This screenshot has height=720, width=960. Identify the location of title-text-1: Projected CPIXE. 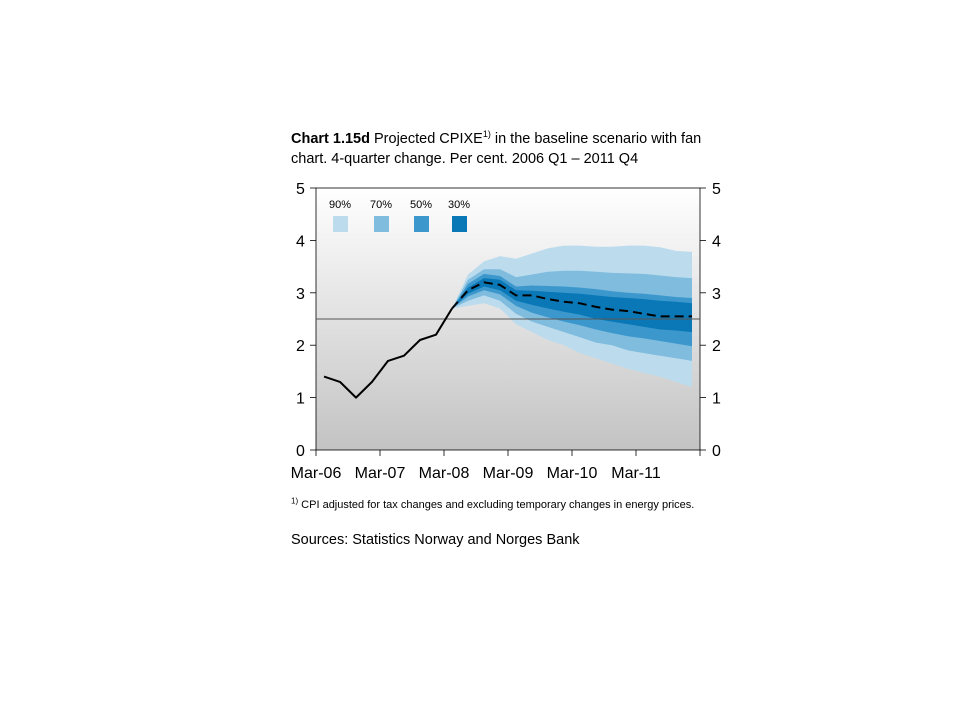
(426, 139).